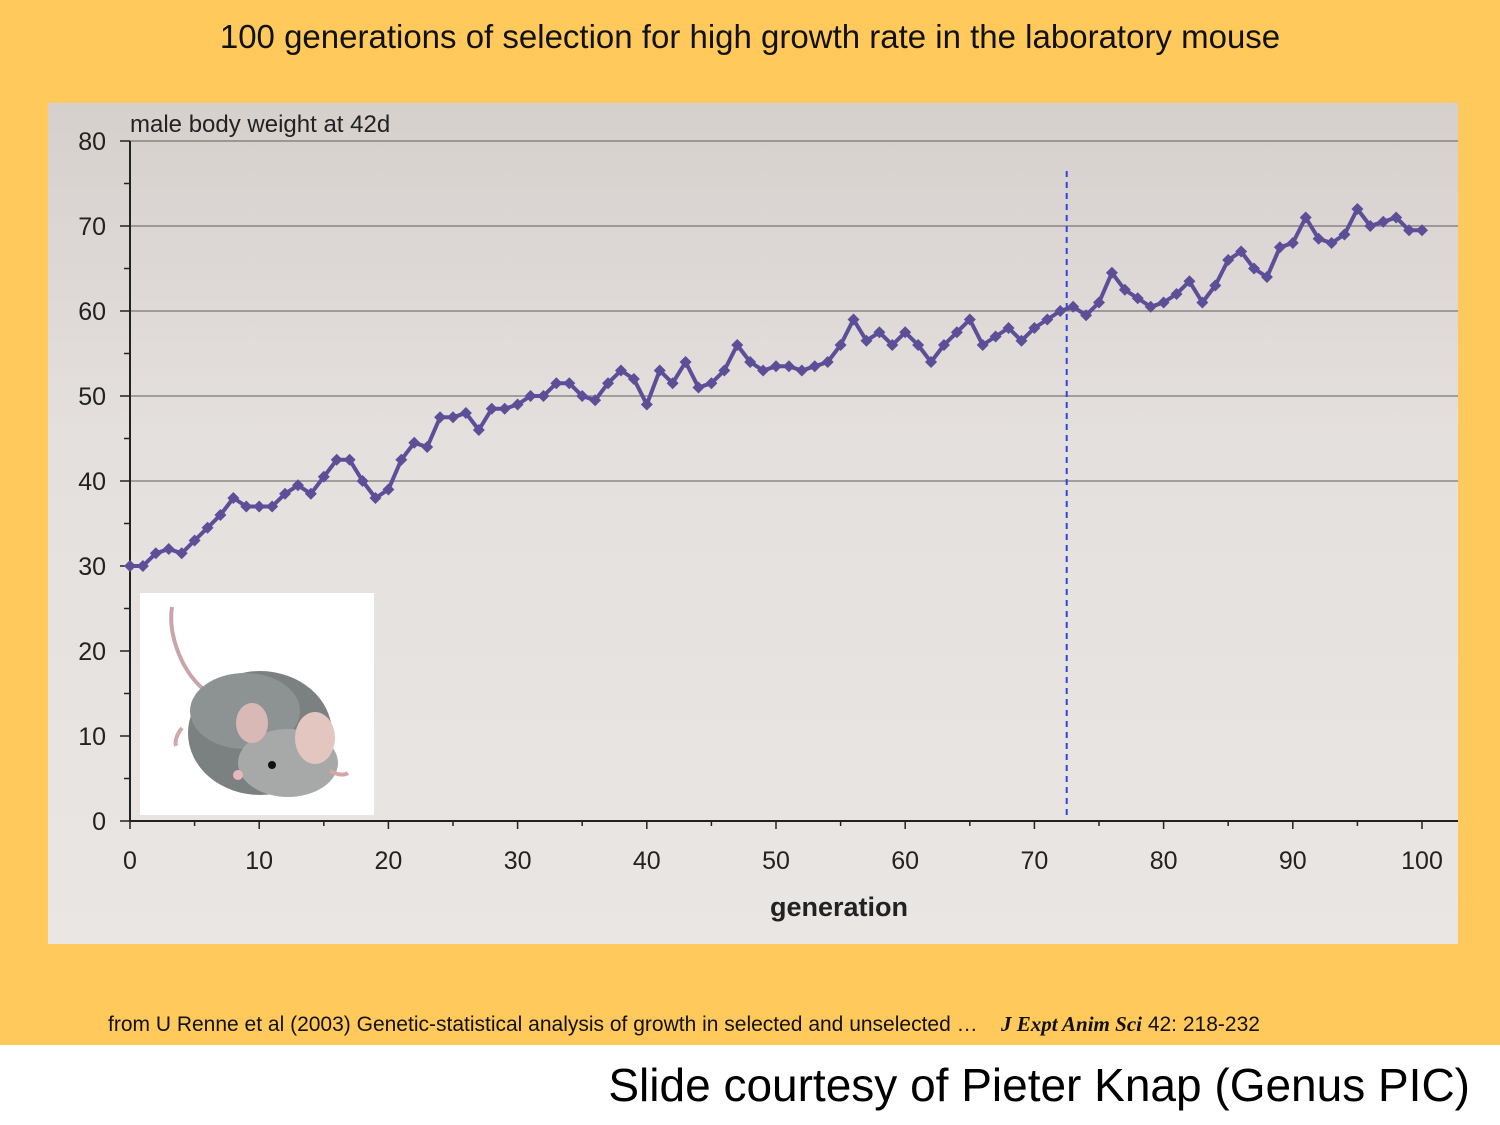 The image size is (1500, 1125). What do you see at coordinates (259, 861) in the screenshot?
I see `x-tick-label: 10` at bounding box center [259, 861].